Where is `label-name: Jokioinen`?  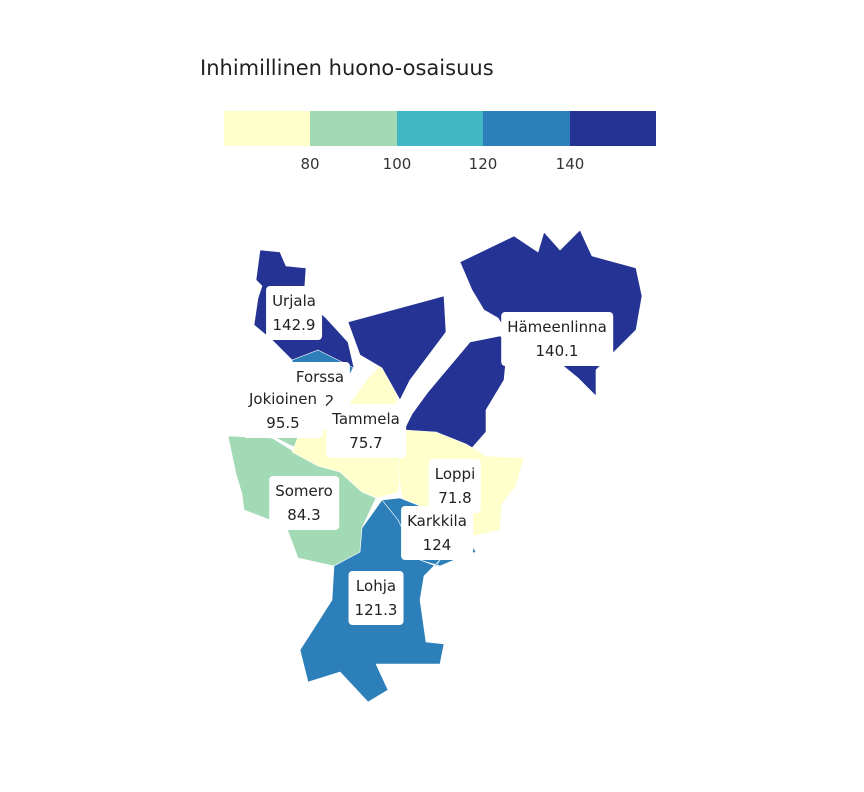 label-name: Jokioinen is located at coordinates (283, 399).